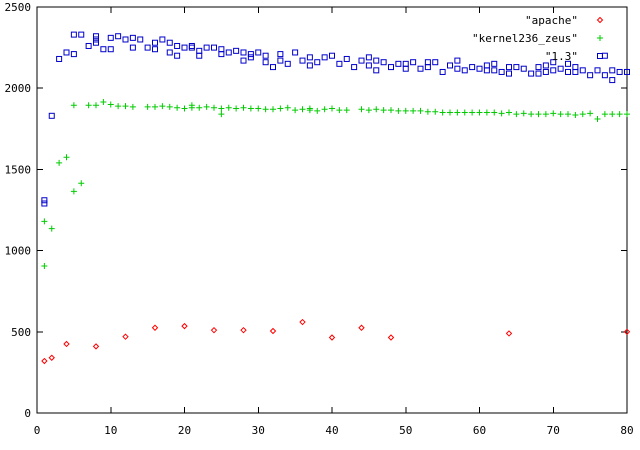 The image size is (640, 450). What do you see at coordinates (405, 430) in the screenshot?
I see `x-tick-label: 50` at bounding box center [405, 430].